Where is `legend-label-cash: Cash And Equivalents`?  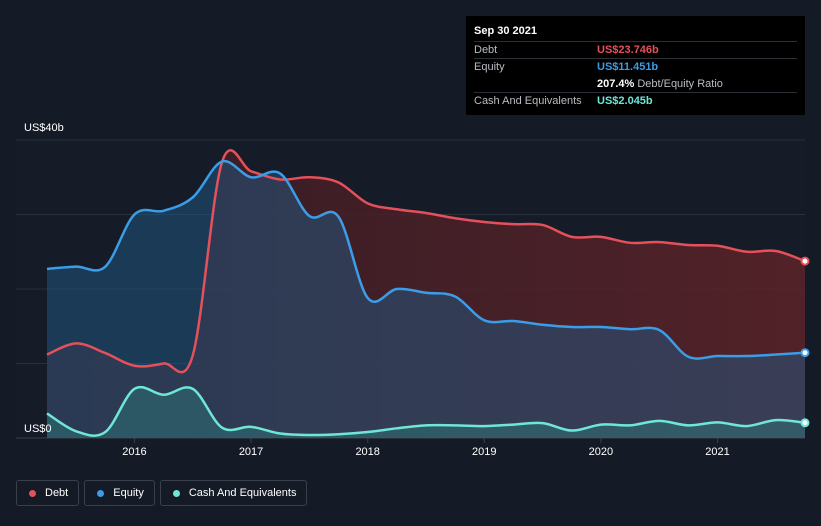 legend-label-cash: Cash And Equivalents is located at coordinates (242, 493).